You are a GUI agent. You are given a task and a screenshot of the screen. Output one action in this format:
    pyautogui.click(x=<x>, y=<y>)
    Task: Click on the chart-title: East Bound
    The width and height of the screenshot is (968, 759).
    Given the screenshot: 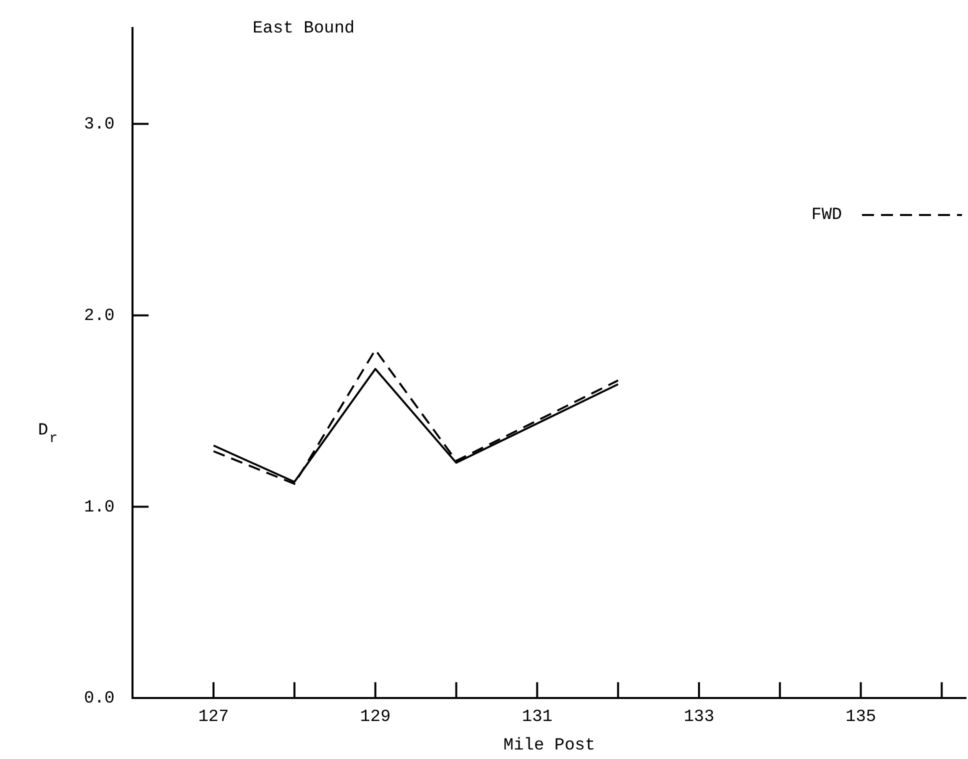 What is the action you would take?
    pyautogui.click(x=303, y=29)
    